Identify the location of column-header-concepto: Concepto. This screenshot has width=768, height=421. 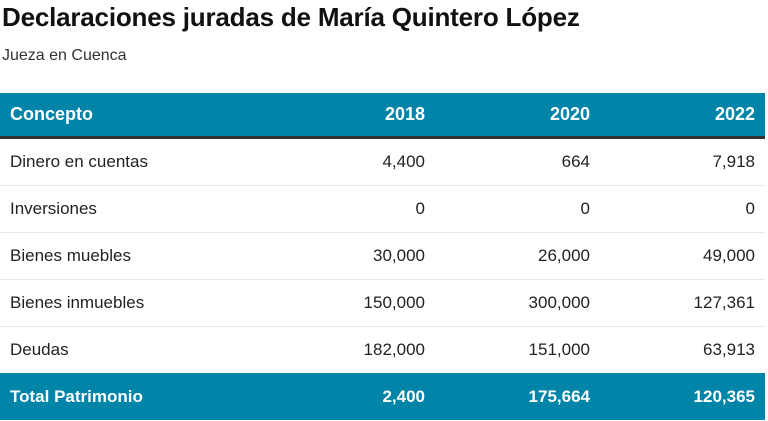
(135, 116).